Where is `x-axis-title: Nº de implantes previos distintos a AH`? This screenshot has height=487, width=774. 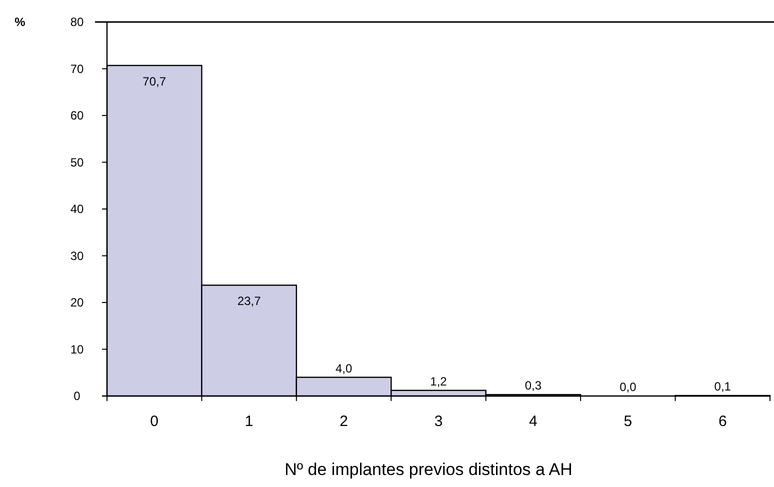
x-axis-title: Nº de implantes previos distintos a AH is located at coordinates (428, 469).